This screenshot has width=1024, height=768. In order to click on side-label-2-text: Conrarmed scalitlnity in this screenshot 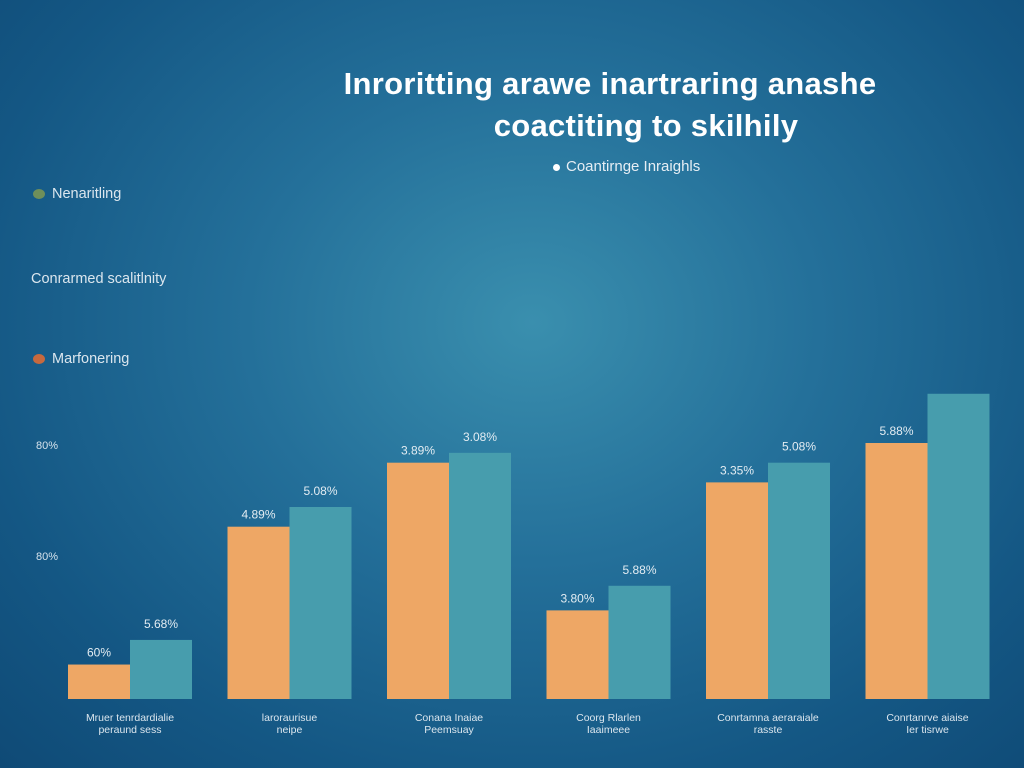, I will do `click(99, 279)`.